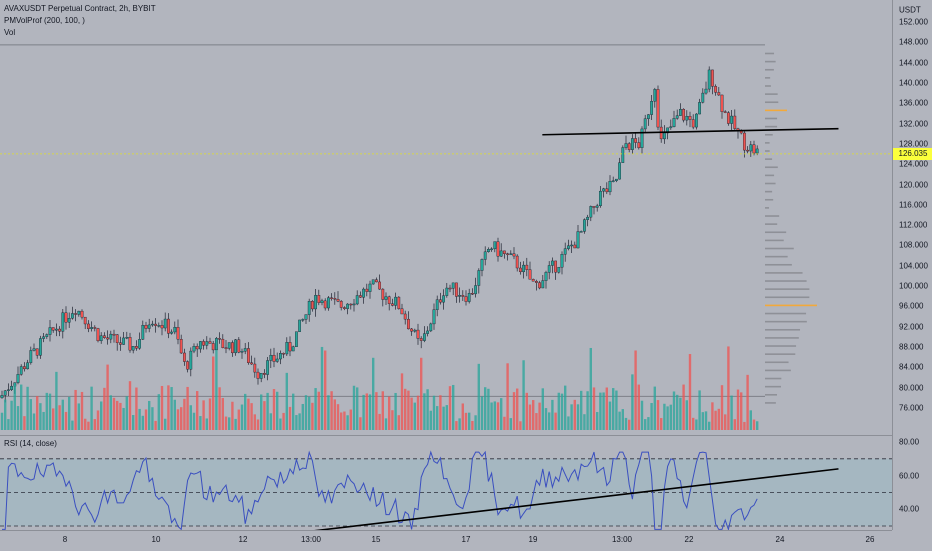  I want to click on time-tick-label: 22, so click(689, 539).